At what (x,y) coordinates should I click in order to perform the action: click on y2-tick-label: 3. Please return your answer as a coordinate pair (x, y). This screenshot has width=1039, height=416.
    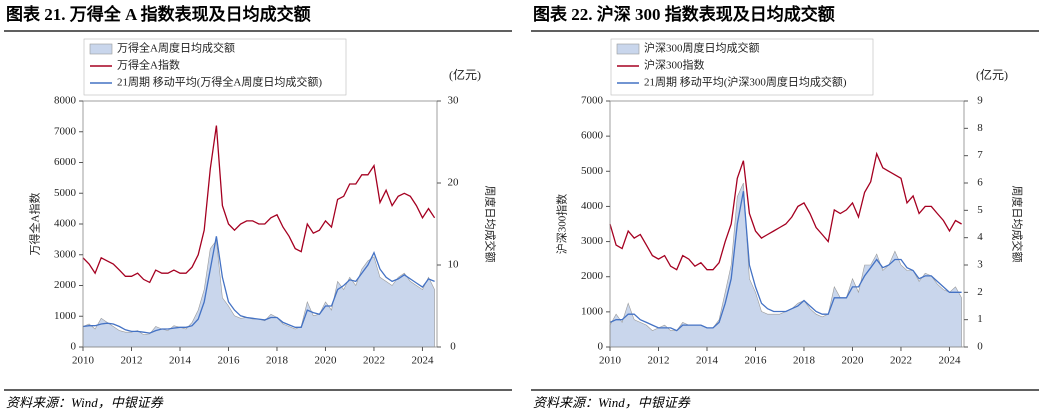
    Looking at the image, I should click on (980, 265).